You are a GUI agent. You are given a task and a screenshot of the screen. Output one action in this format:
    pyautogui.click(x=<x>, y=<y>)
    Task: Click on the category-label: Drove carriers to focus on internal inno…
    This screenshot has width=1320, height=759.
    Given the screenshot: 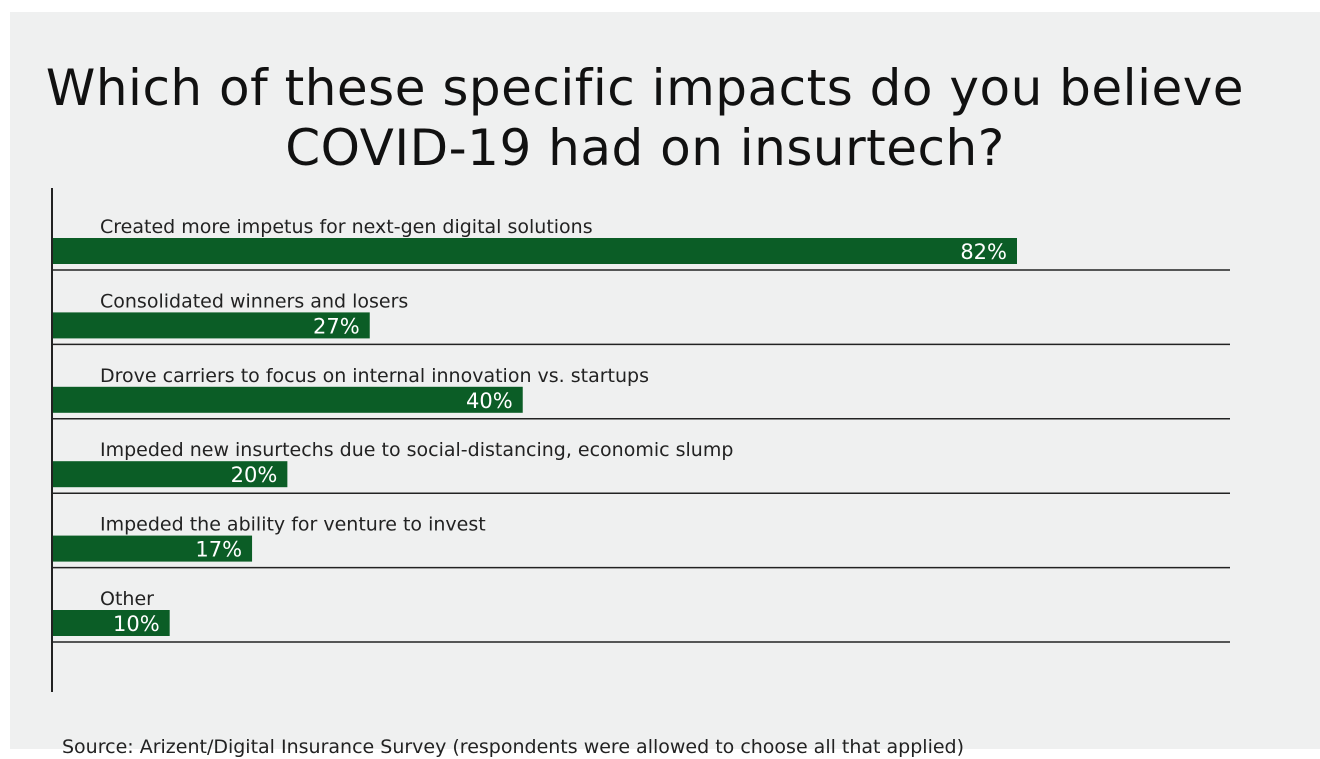 What is the action you would take?
    pyautogui.click(x=374, y=376)
    